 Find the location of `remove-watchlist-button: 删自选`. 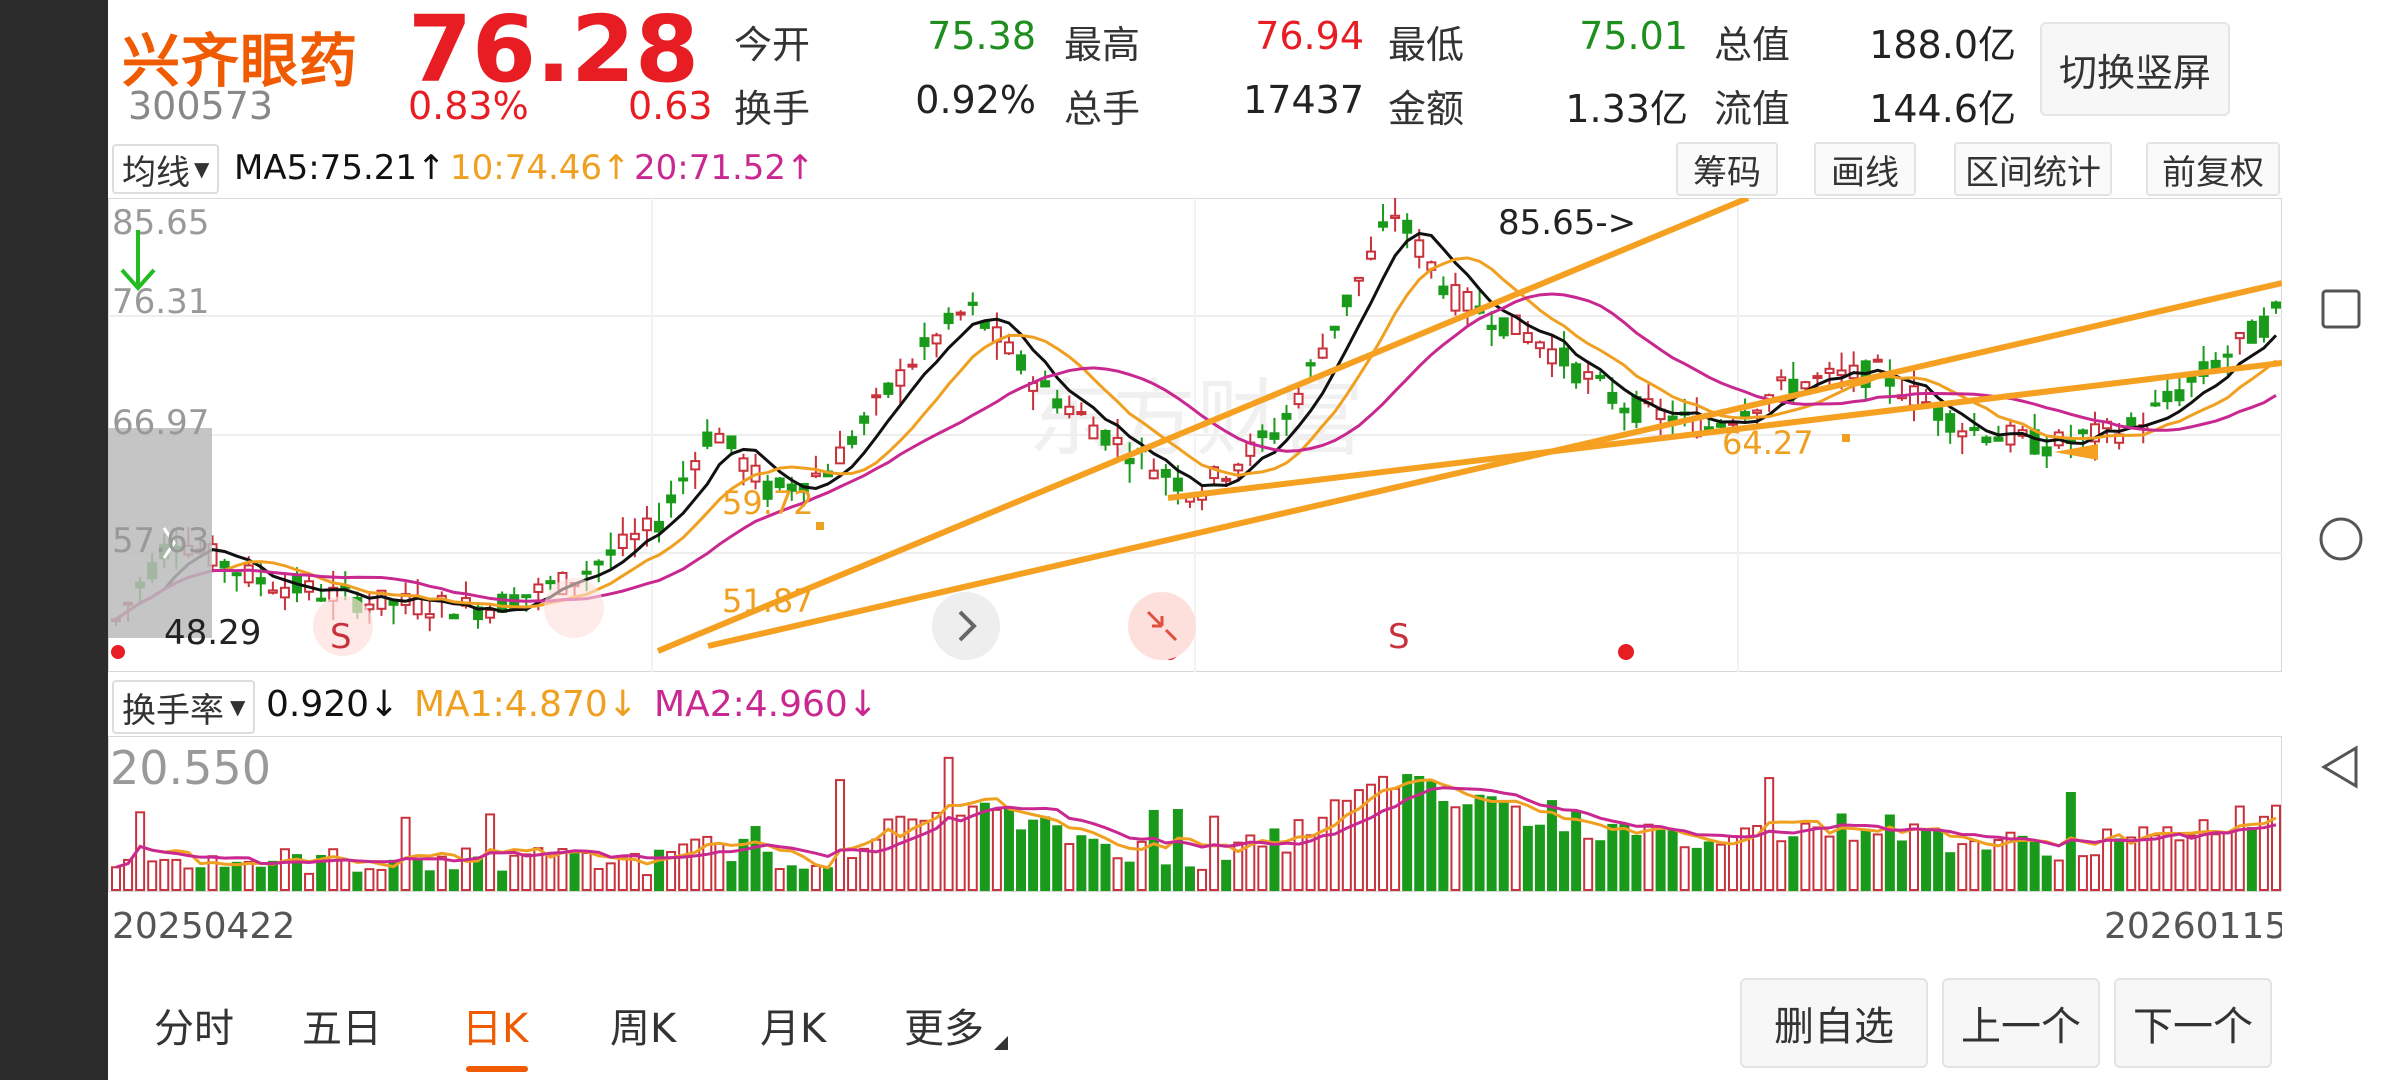

remove-watchlist-button: 删自选 is located at coordinates (1834, 1023).